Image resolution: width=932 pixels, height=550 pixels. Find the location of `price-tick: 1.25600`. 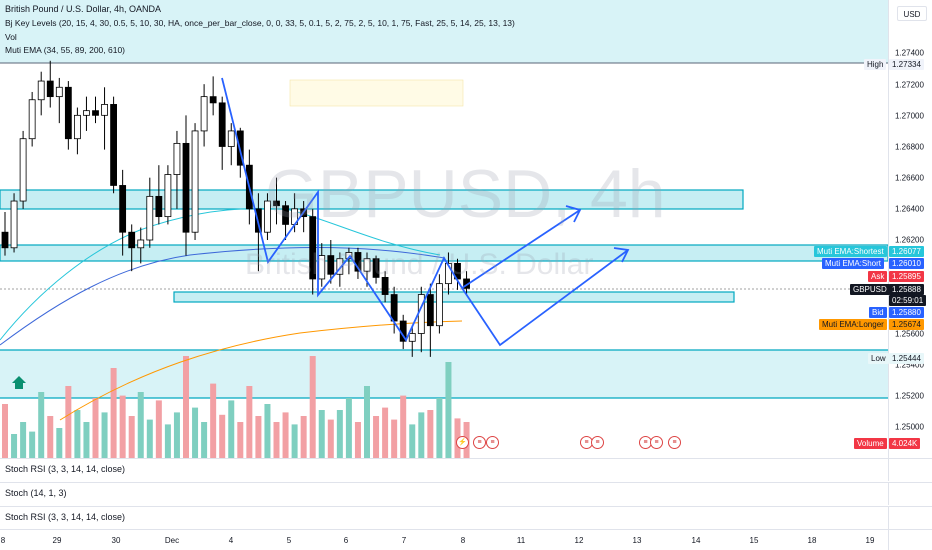

price-tick: 1.25600 is located at coordinates (909, 334).